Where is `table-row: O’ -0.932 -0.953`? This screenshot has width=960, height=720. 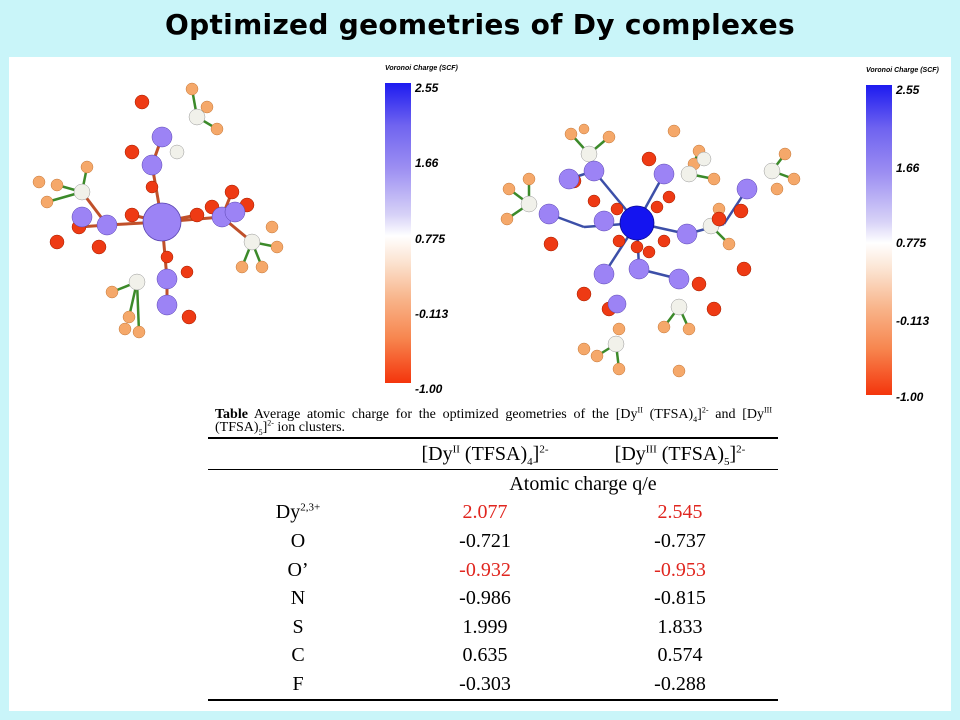 table-row: O’ -0.932 -0.953 is located at coordinates (493, 570).